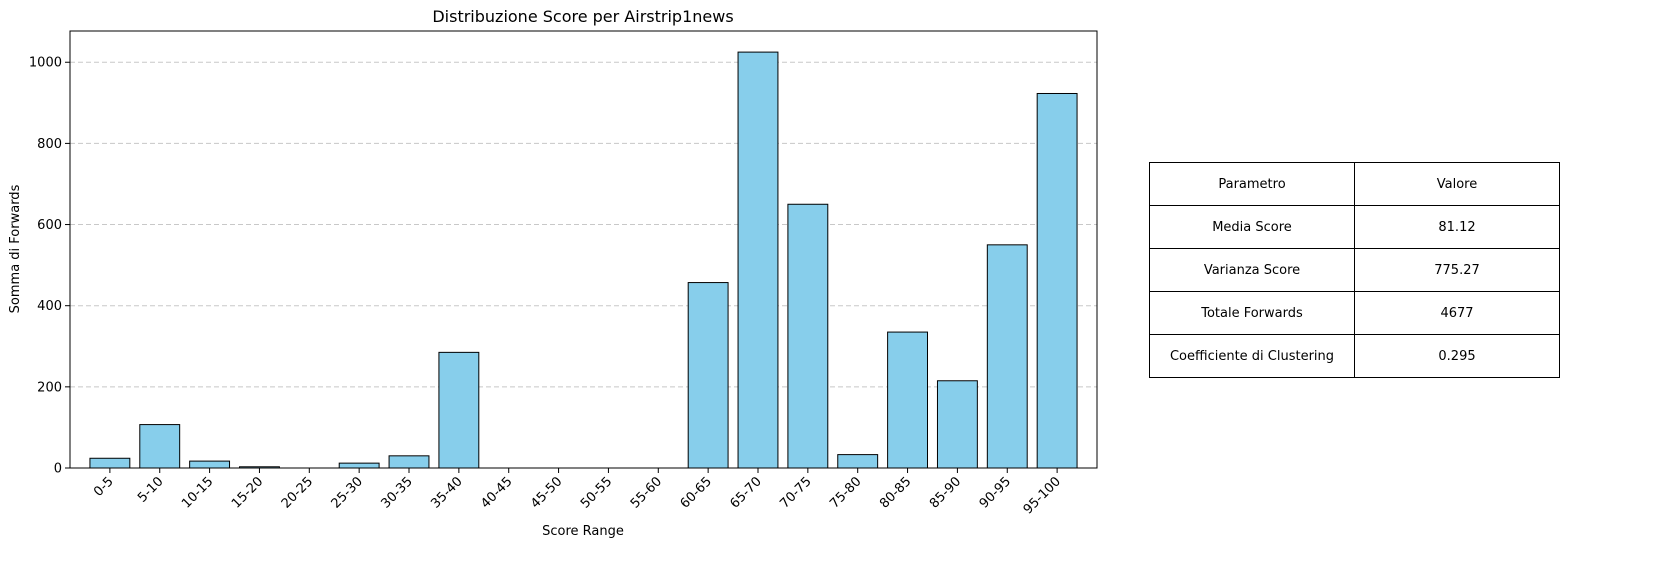  What do you see at coordinates (1457, 313) in the screenshot?
I see `table-cell-value: 4677` at bounding box center [1457, 313].